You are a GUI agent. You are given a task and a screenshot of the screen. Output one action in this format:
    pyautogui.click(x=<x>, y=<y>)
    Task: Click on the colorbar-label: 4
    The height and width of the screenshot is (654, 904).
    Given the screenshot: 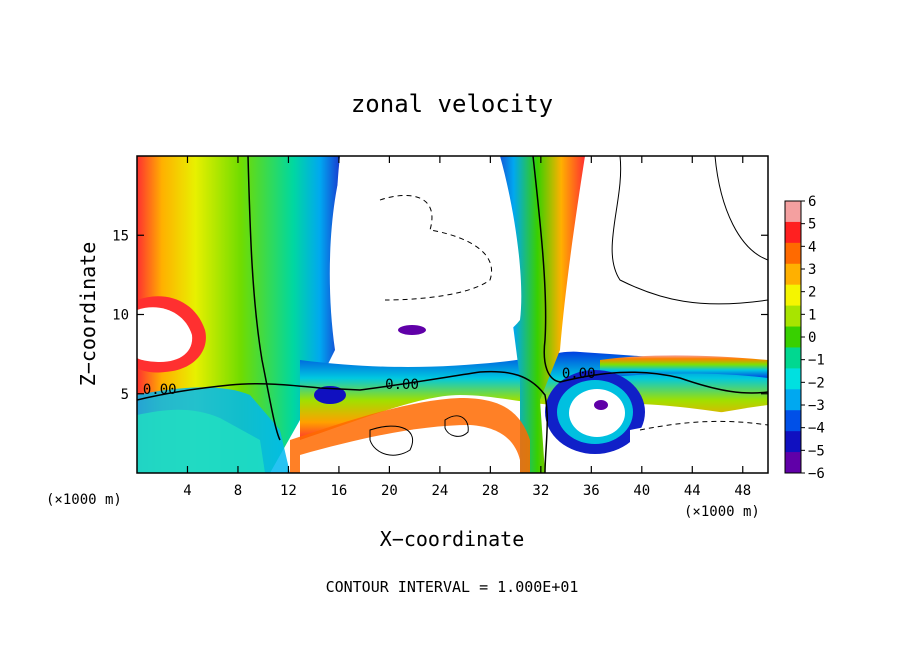 What is the action you would take?
    pyautogui.click(x=812, y=247)
    